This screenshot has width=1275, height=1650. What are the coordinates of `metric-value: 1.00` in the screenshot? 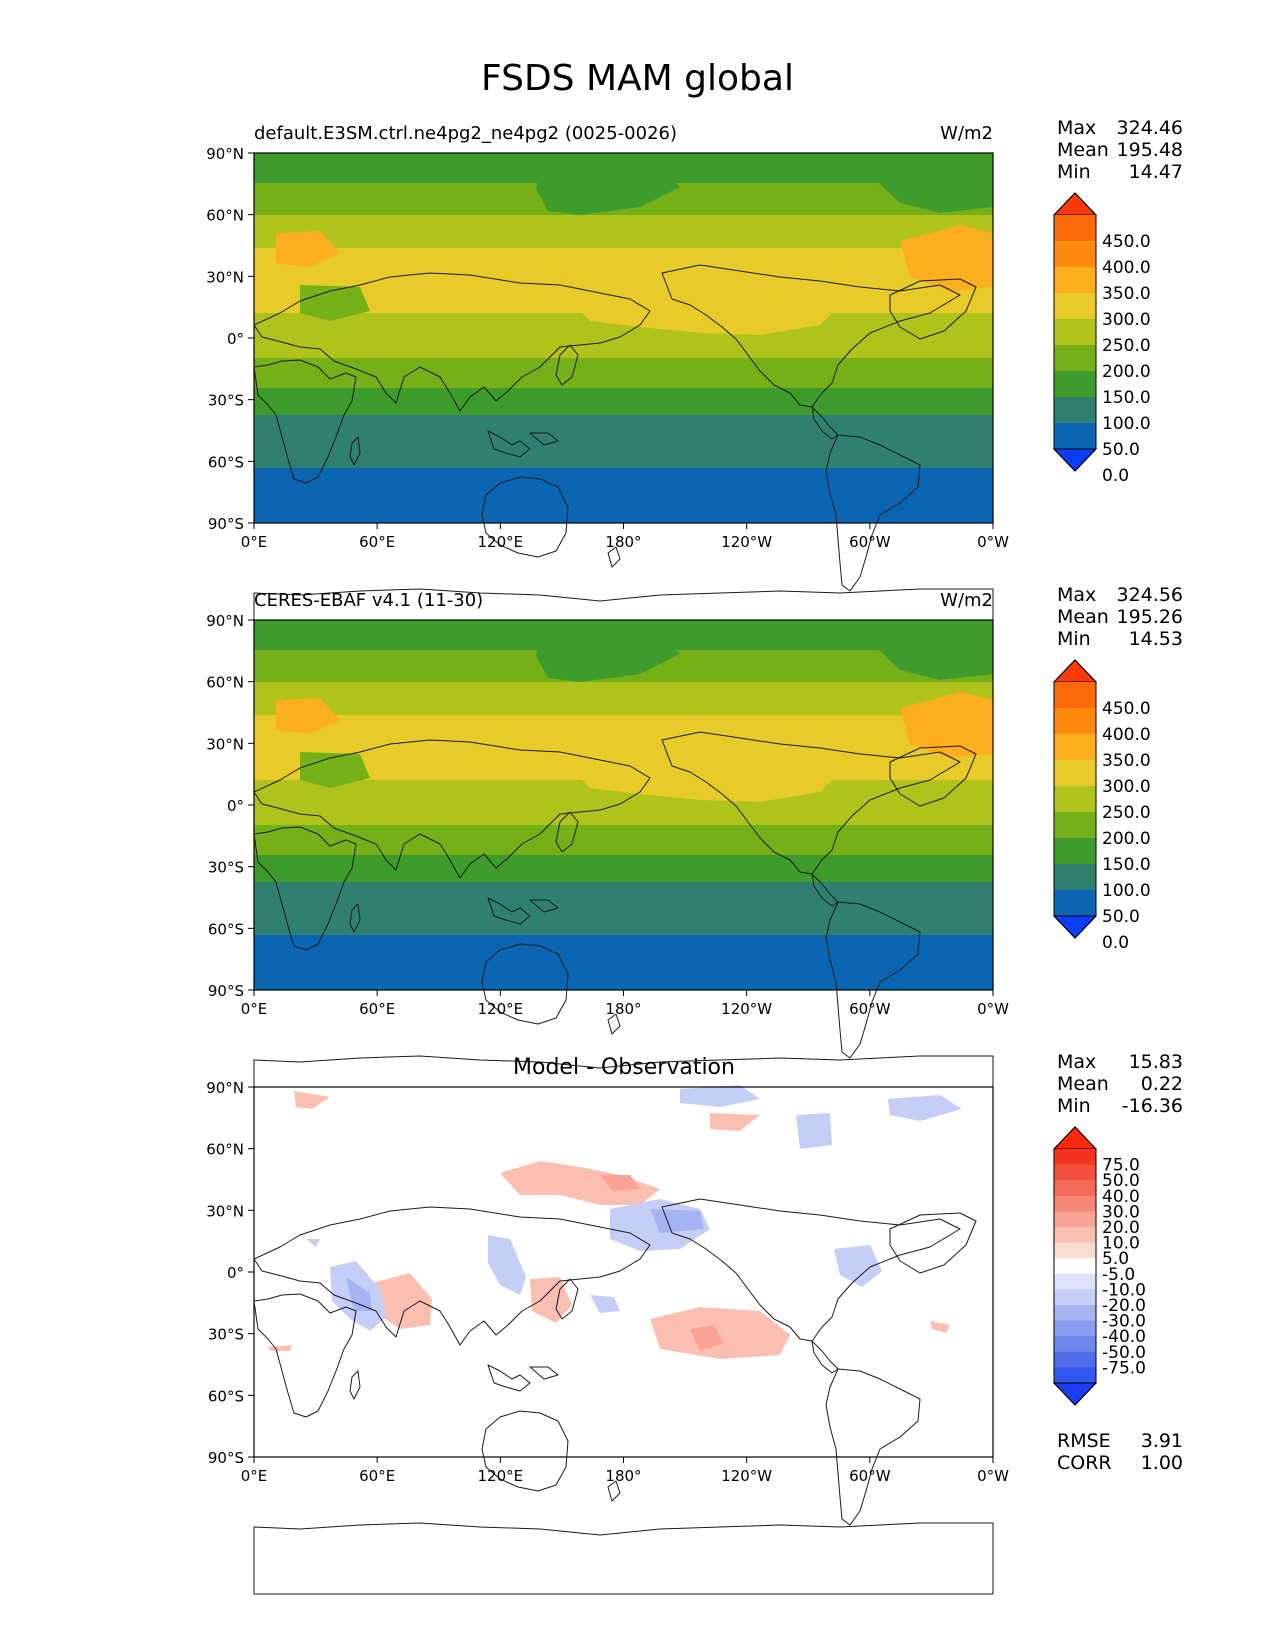 It's located at (1161, 1463).